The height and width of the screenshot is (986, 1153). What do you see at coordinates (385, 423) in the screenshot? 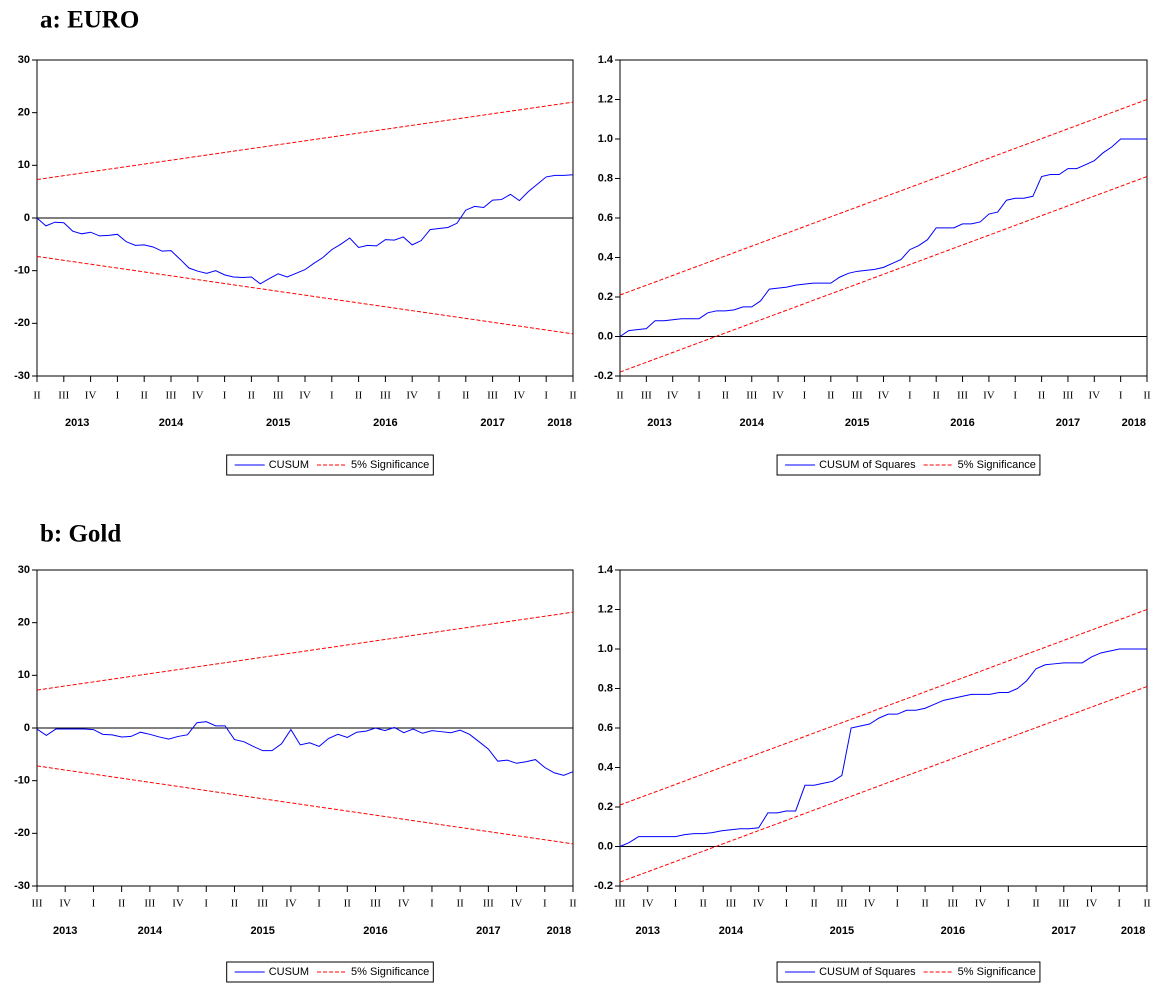
I see `year-label: 2016` at bounding box center [385, 423].